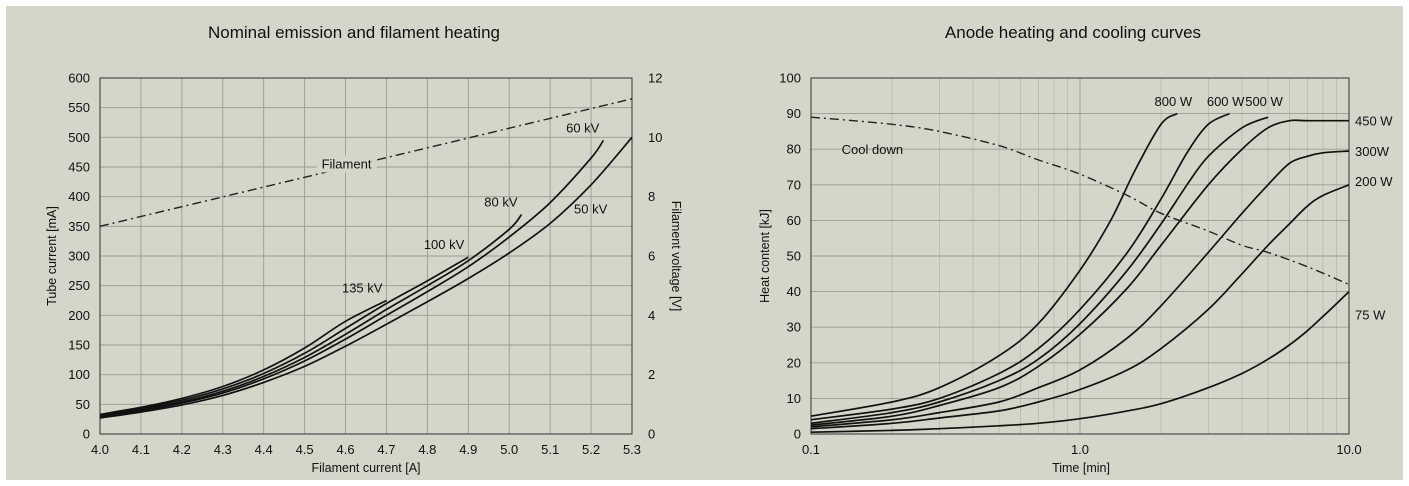 This screenshot has width=1409, height=486. Describe the element at coordinates (583, 127) in the screenshot. I see `left-series-60-kv-label: 60 kV` at that location.